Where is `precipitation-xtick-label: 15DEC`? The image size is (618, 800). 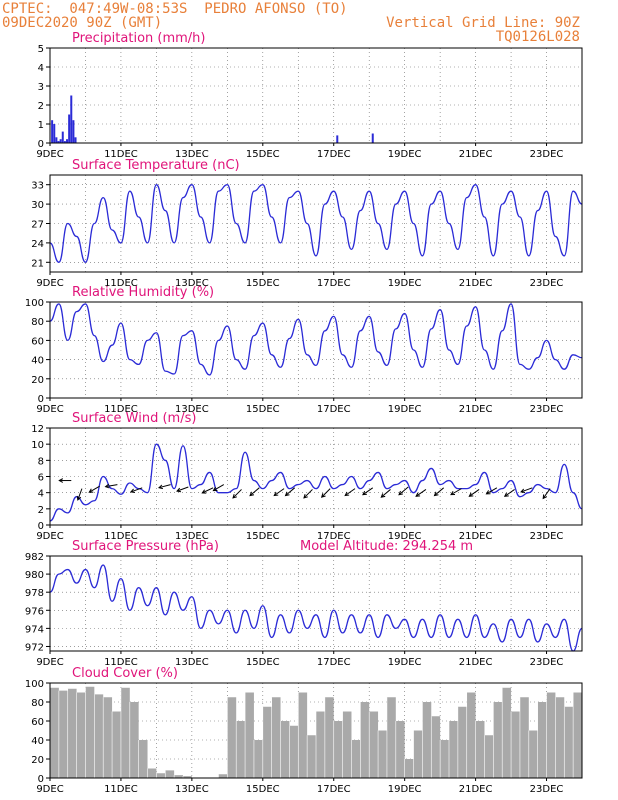 precipitation-xtick-label: 15DEC is located at coordinates (263, 154).